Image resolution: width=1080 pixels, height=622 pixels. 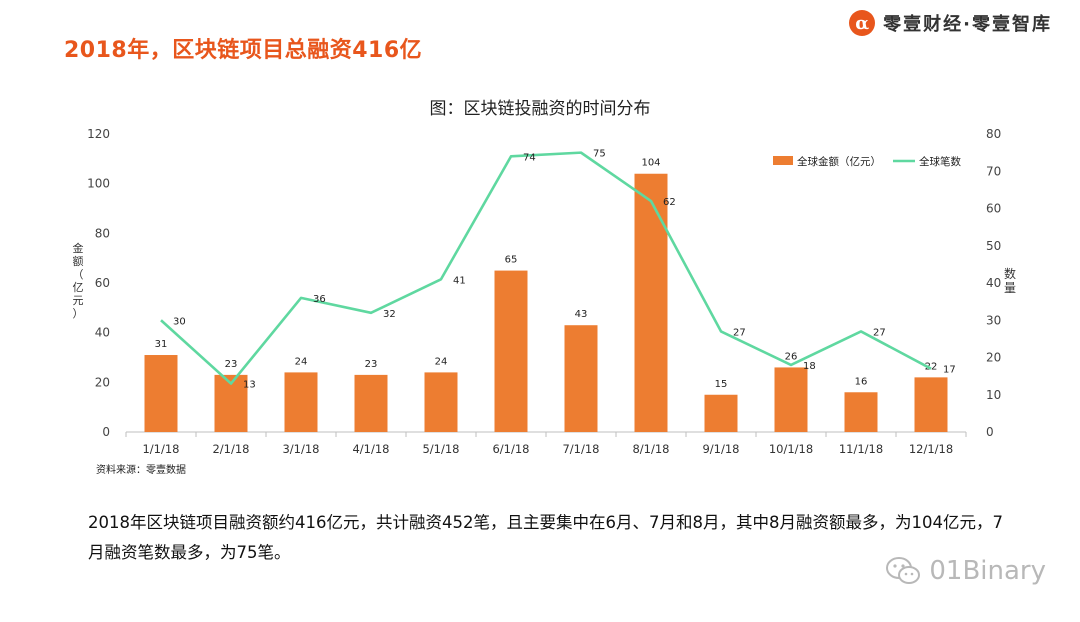 What do you see at coordinates (141, 470) in the screenshot?
I see `source-note: 资料来源：零壹数据` at bounding box center [141, 470].